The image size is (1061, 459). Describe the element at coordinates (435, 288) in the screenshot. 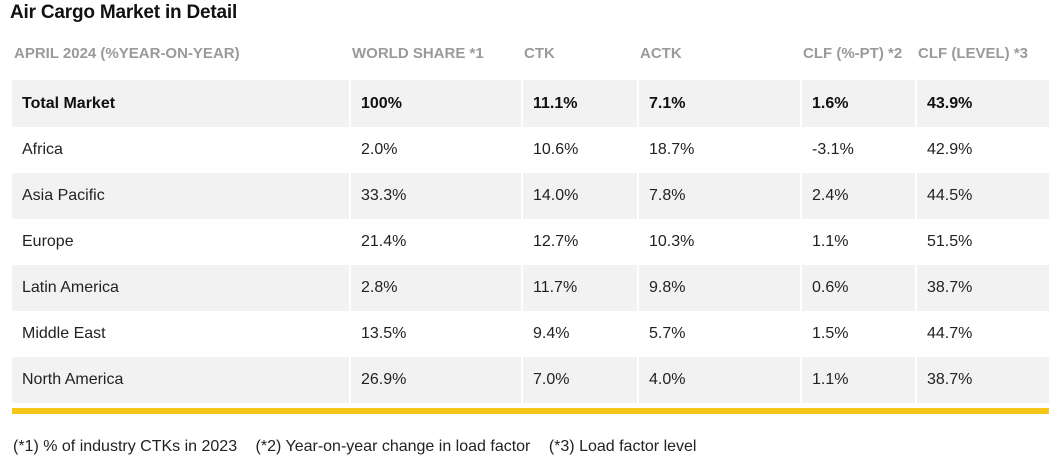

I see `table-cell: 2.8%` at that location.